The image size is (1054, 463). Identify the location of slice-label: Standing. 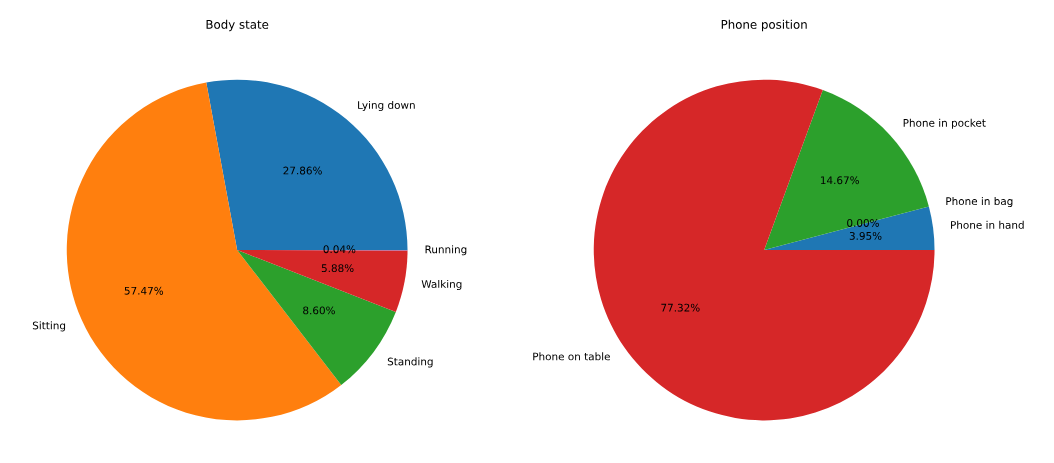
(410, 362).